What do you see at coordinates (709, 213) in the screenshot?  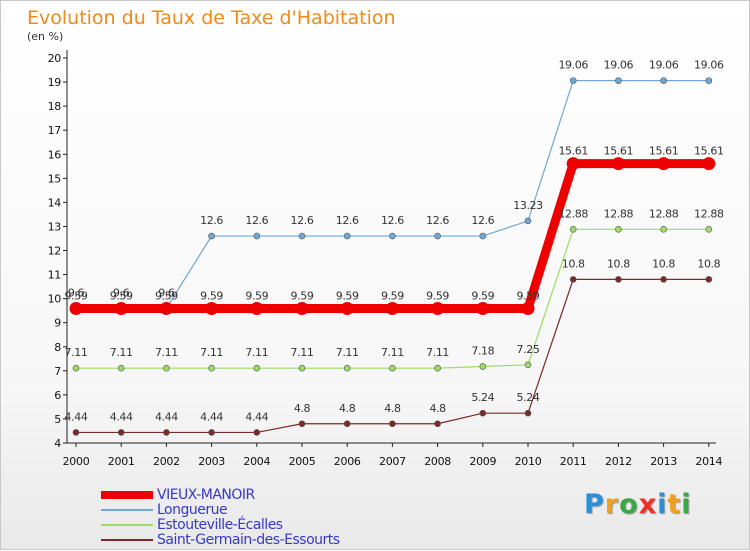 I see `data-label: 12.88` at bounding box center [709, 213].